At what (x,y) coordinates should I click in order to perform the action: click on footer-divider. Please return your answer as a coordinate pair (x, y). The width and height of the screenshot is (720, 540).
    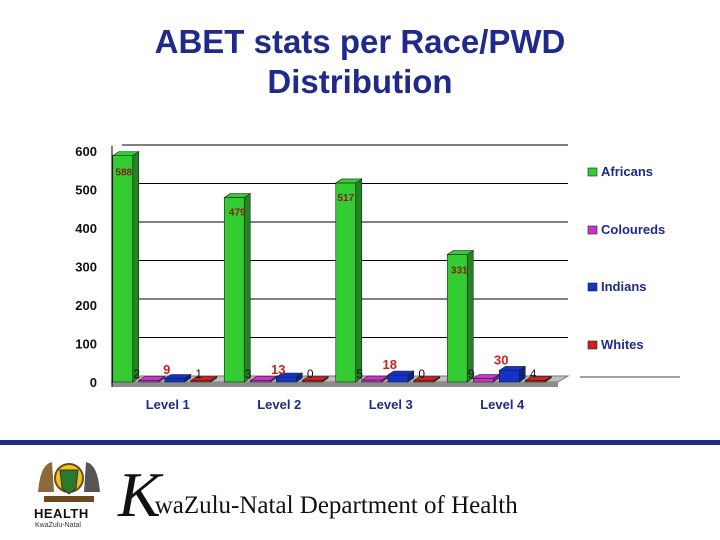
    Looking at the image, I should click on (360, 442).